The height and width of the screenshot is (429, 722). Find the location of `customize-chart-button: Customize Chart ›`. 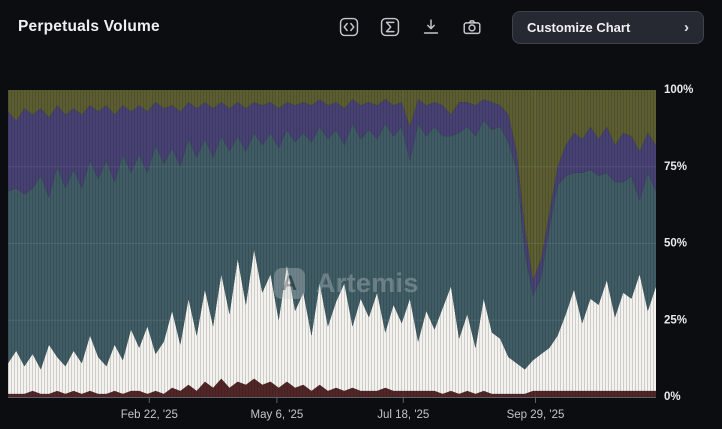

customize-chart-button: Customize Chart › is located at coordinates (608, 27).